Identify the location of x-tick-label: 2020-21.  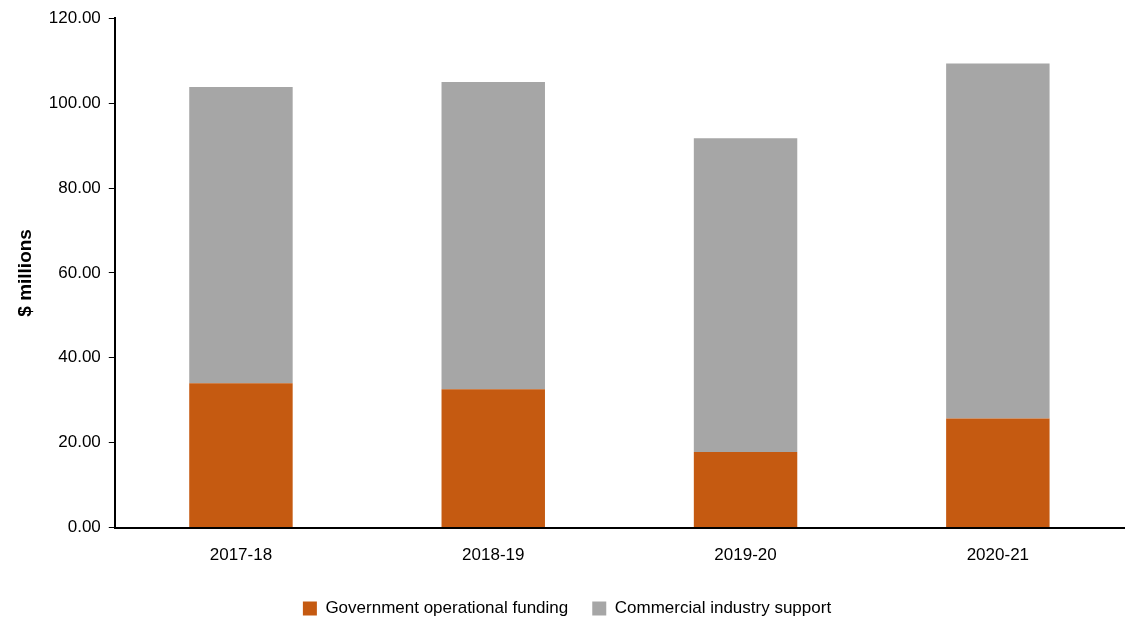
(998, 555).